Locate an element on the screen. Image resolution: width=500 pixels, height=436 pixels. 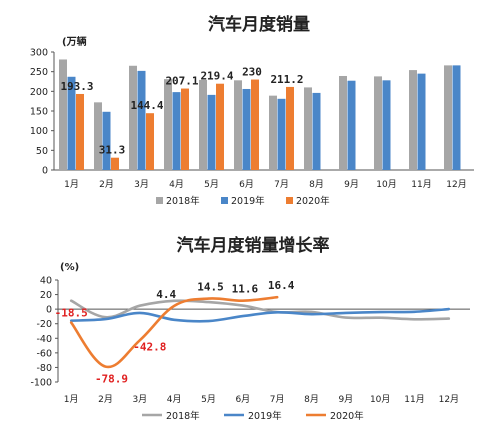
bar-x-tick-label: 5月 is located at coordinates (211, 184).